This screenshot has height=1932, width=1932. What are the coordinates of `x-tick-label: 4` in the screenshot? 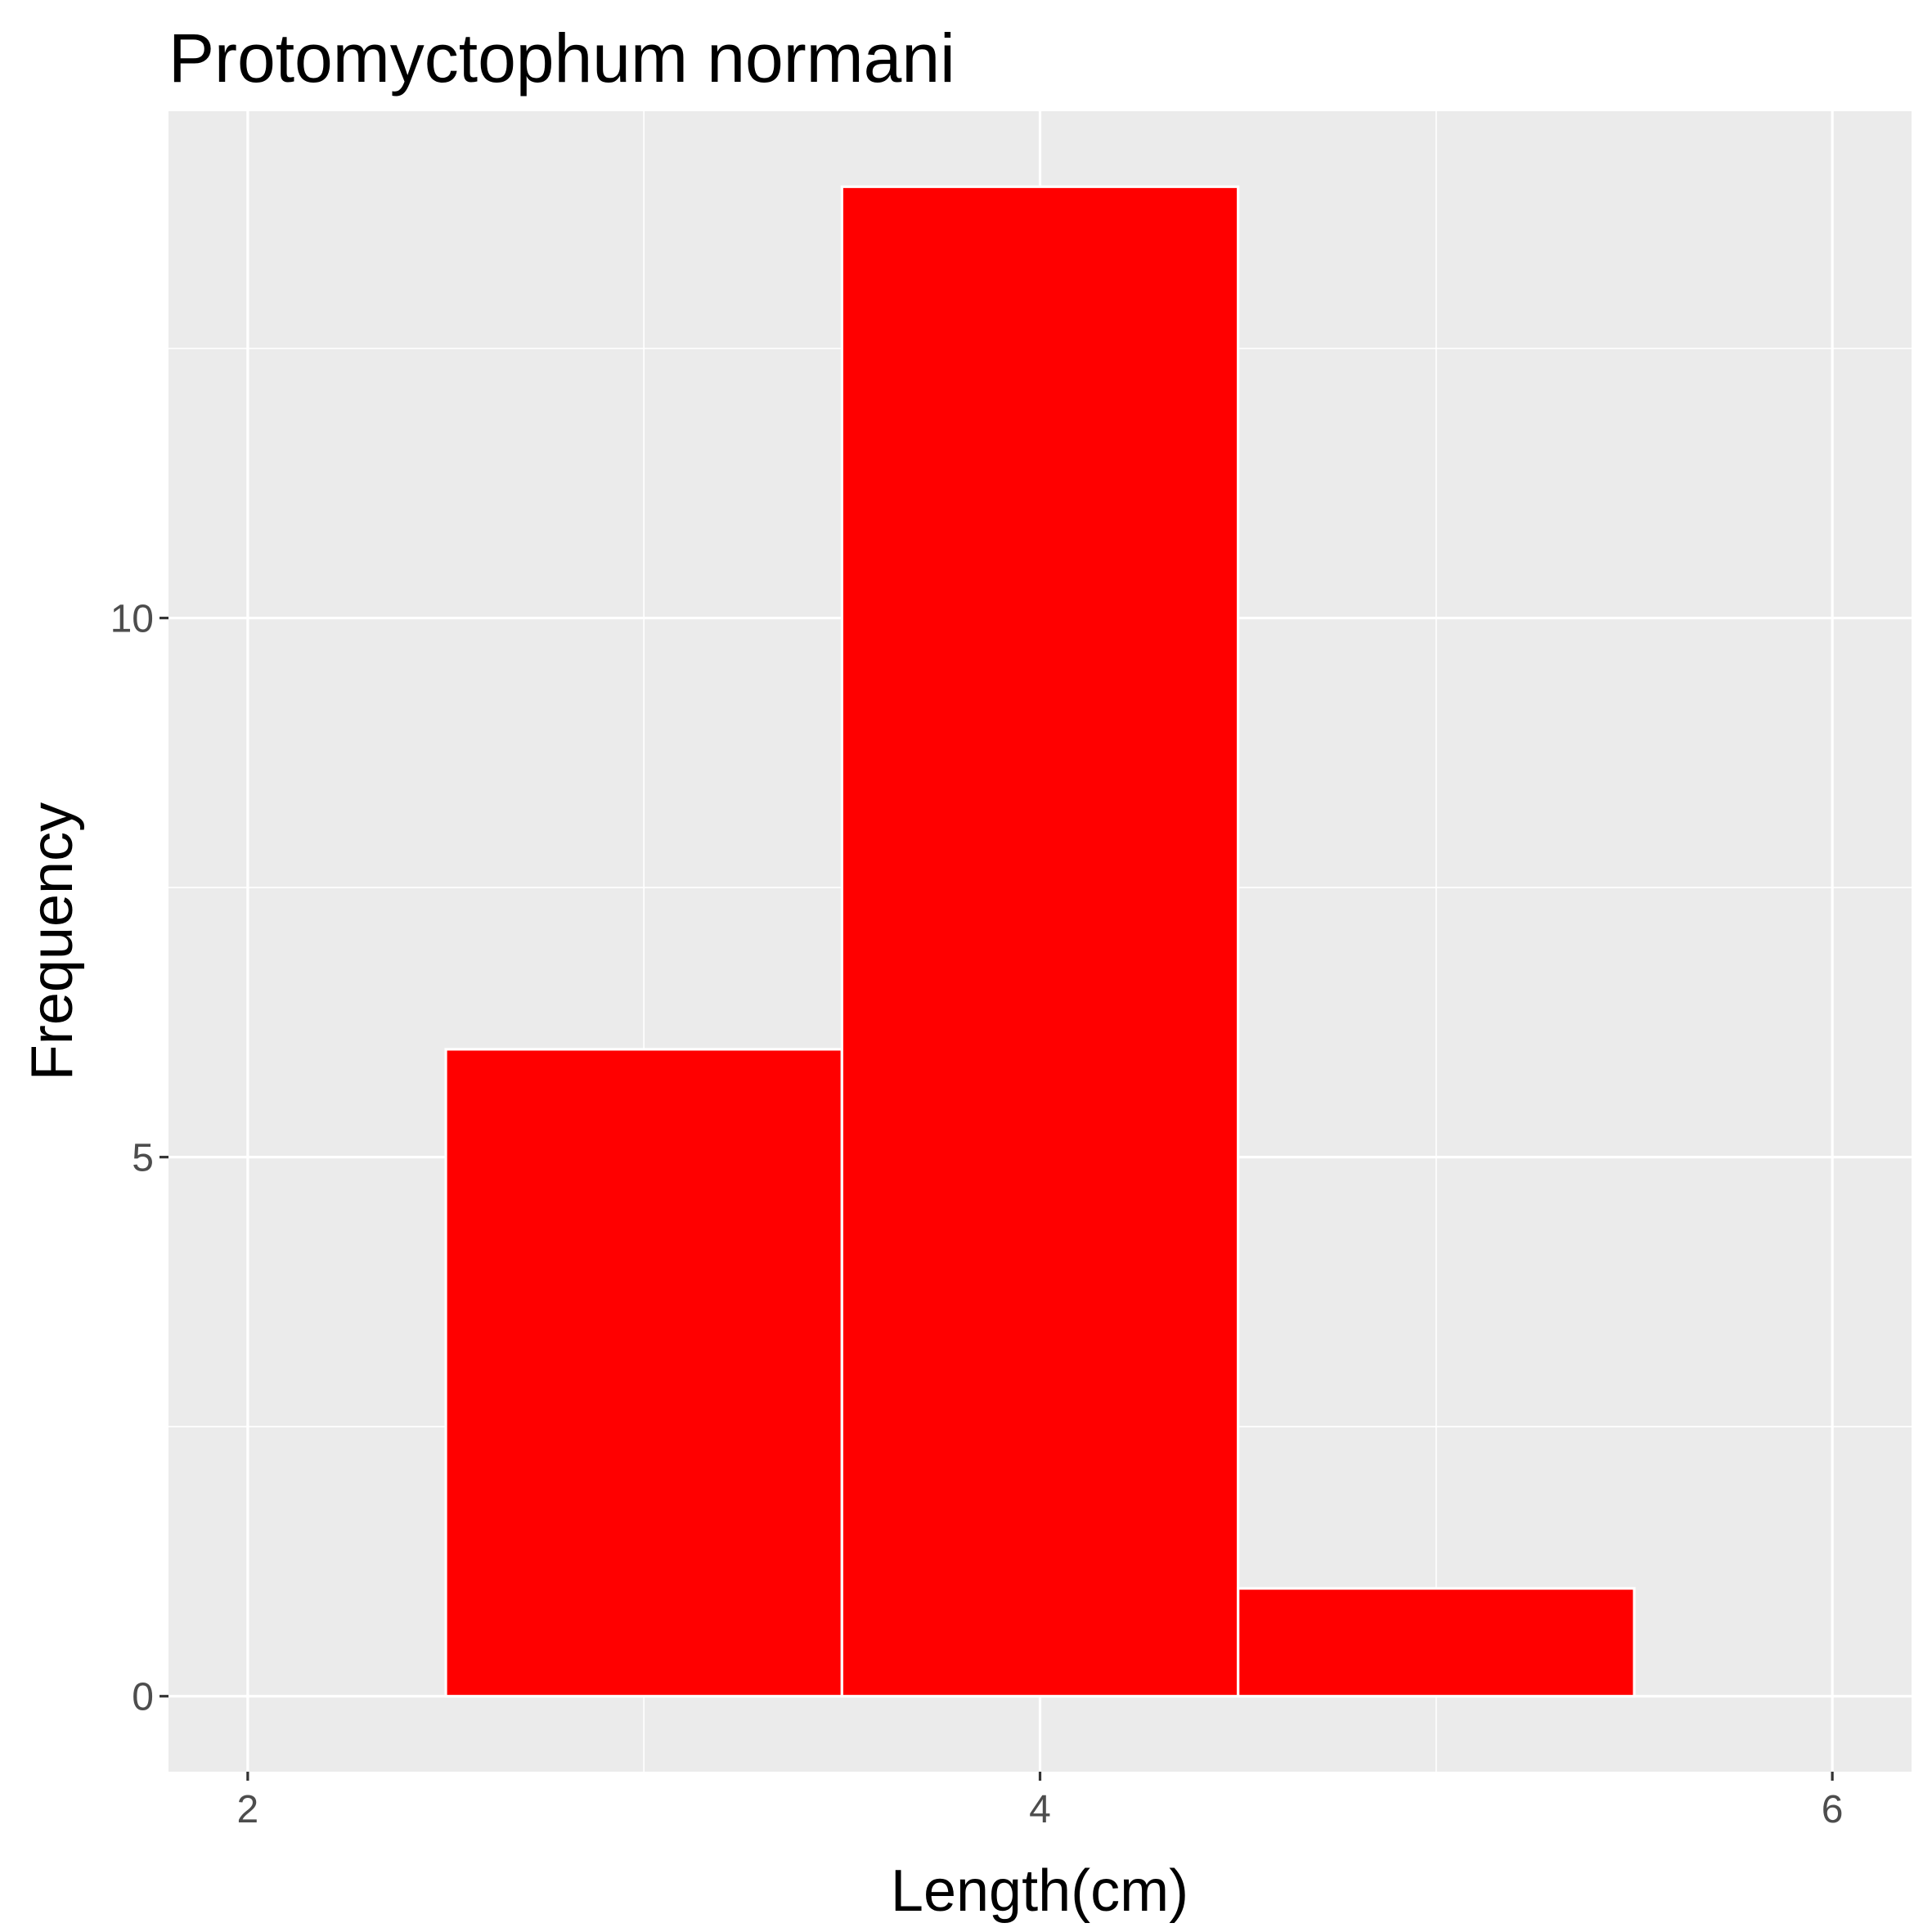 It's located at (1040, 1810).